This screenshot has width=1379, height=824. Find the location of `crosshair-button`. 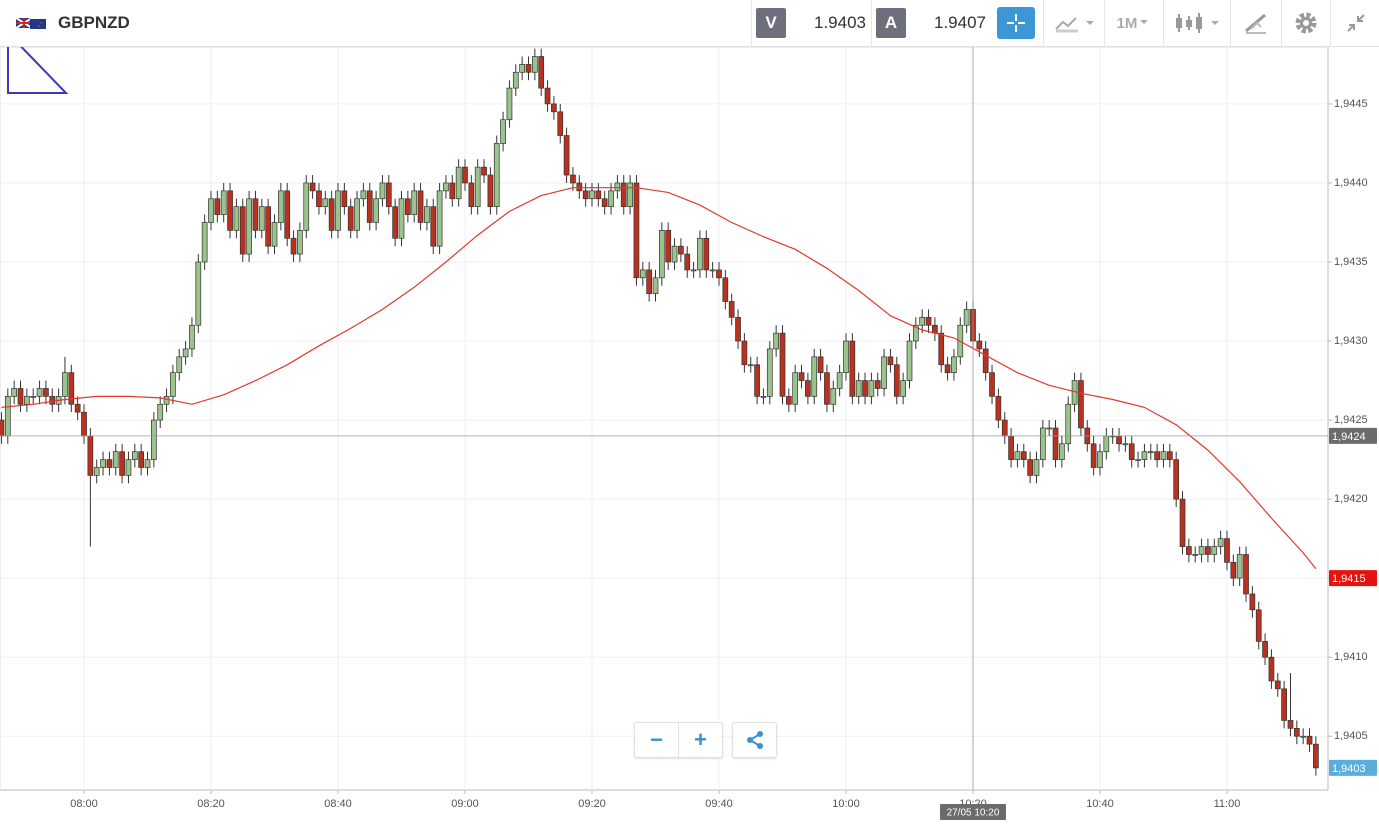

crosshair-button is located at coordinates (1016, 23).